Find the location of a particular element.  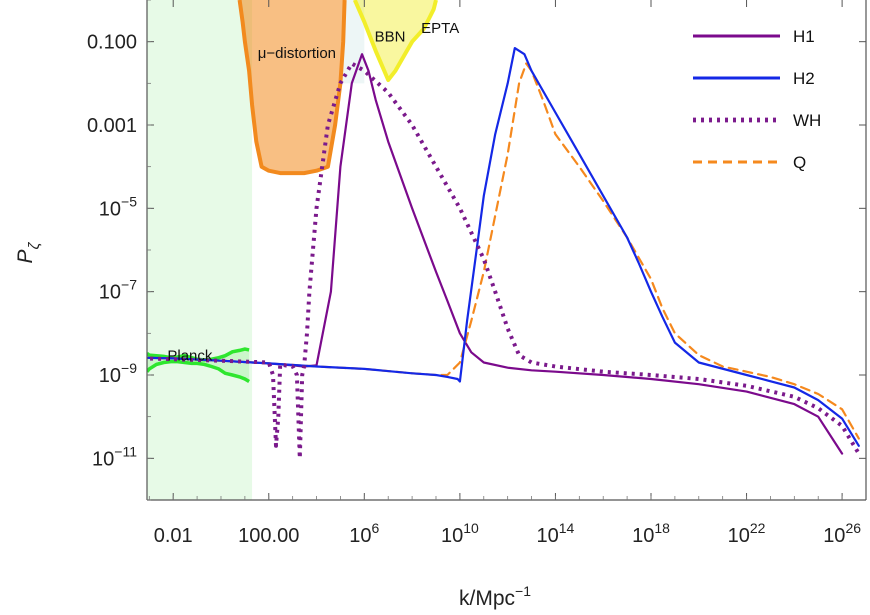

x-axis-title-sup: −1 is located at coordinates (523, 591).